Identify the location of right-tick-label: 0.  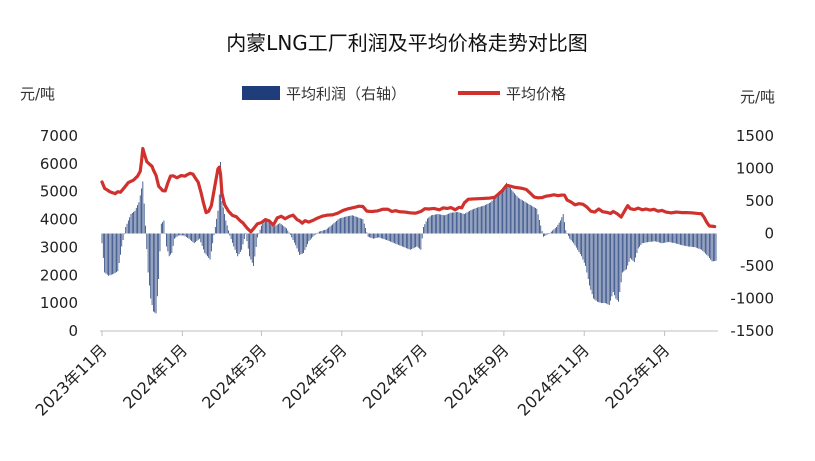
(769, 234).